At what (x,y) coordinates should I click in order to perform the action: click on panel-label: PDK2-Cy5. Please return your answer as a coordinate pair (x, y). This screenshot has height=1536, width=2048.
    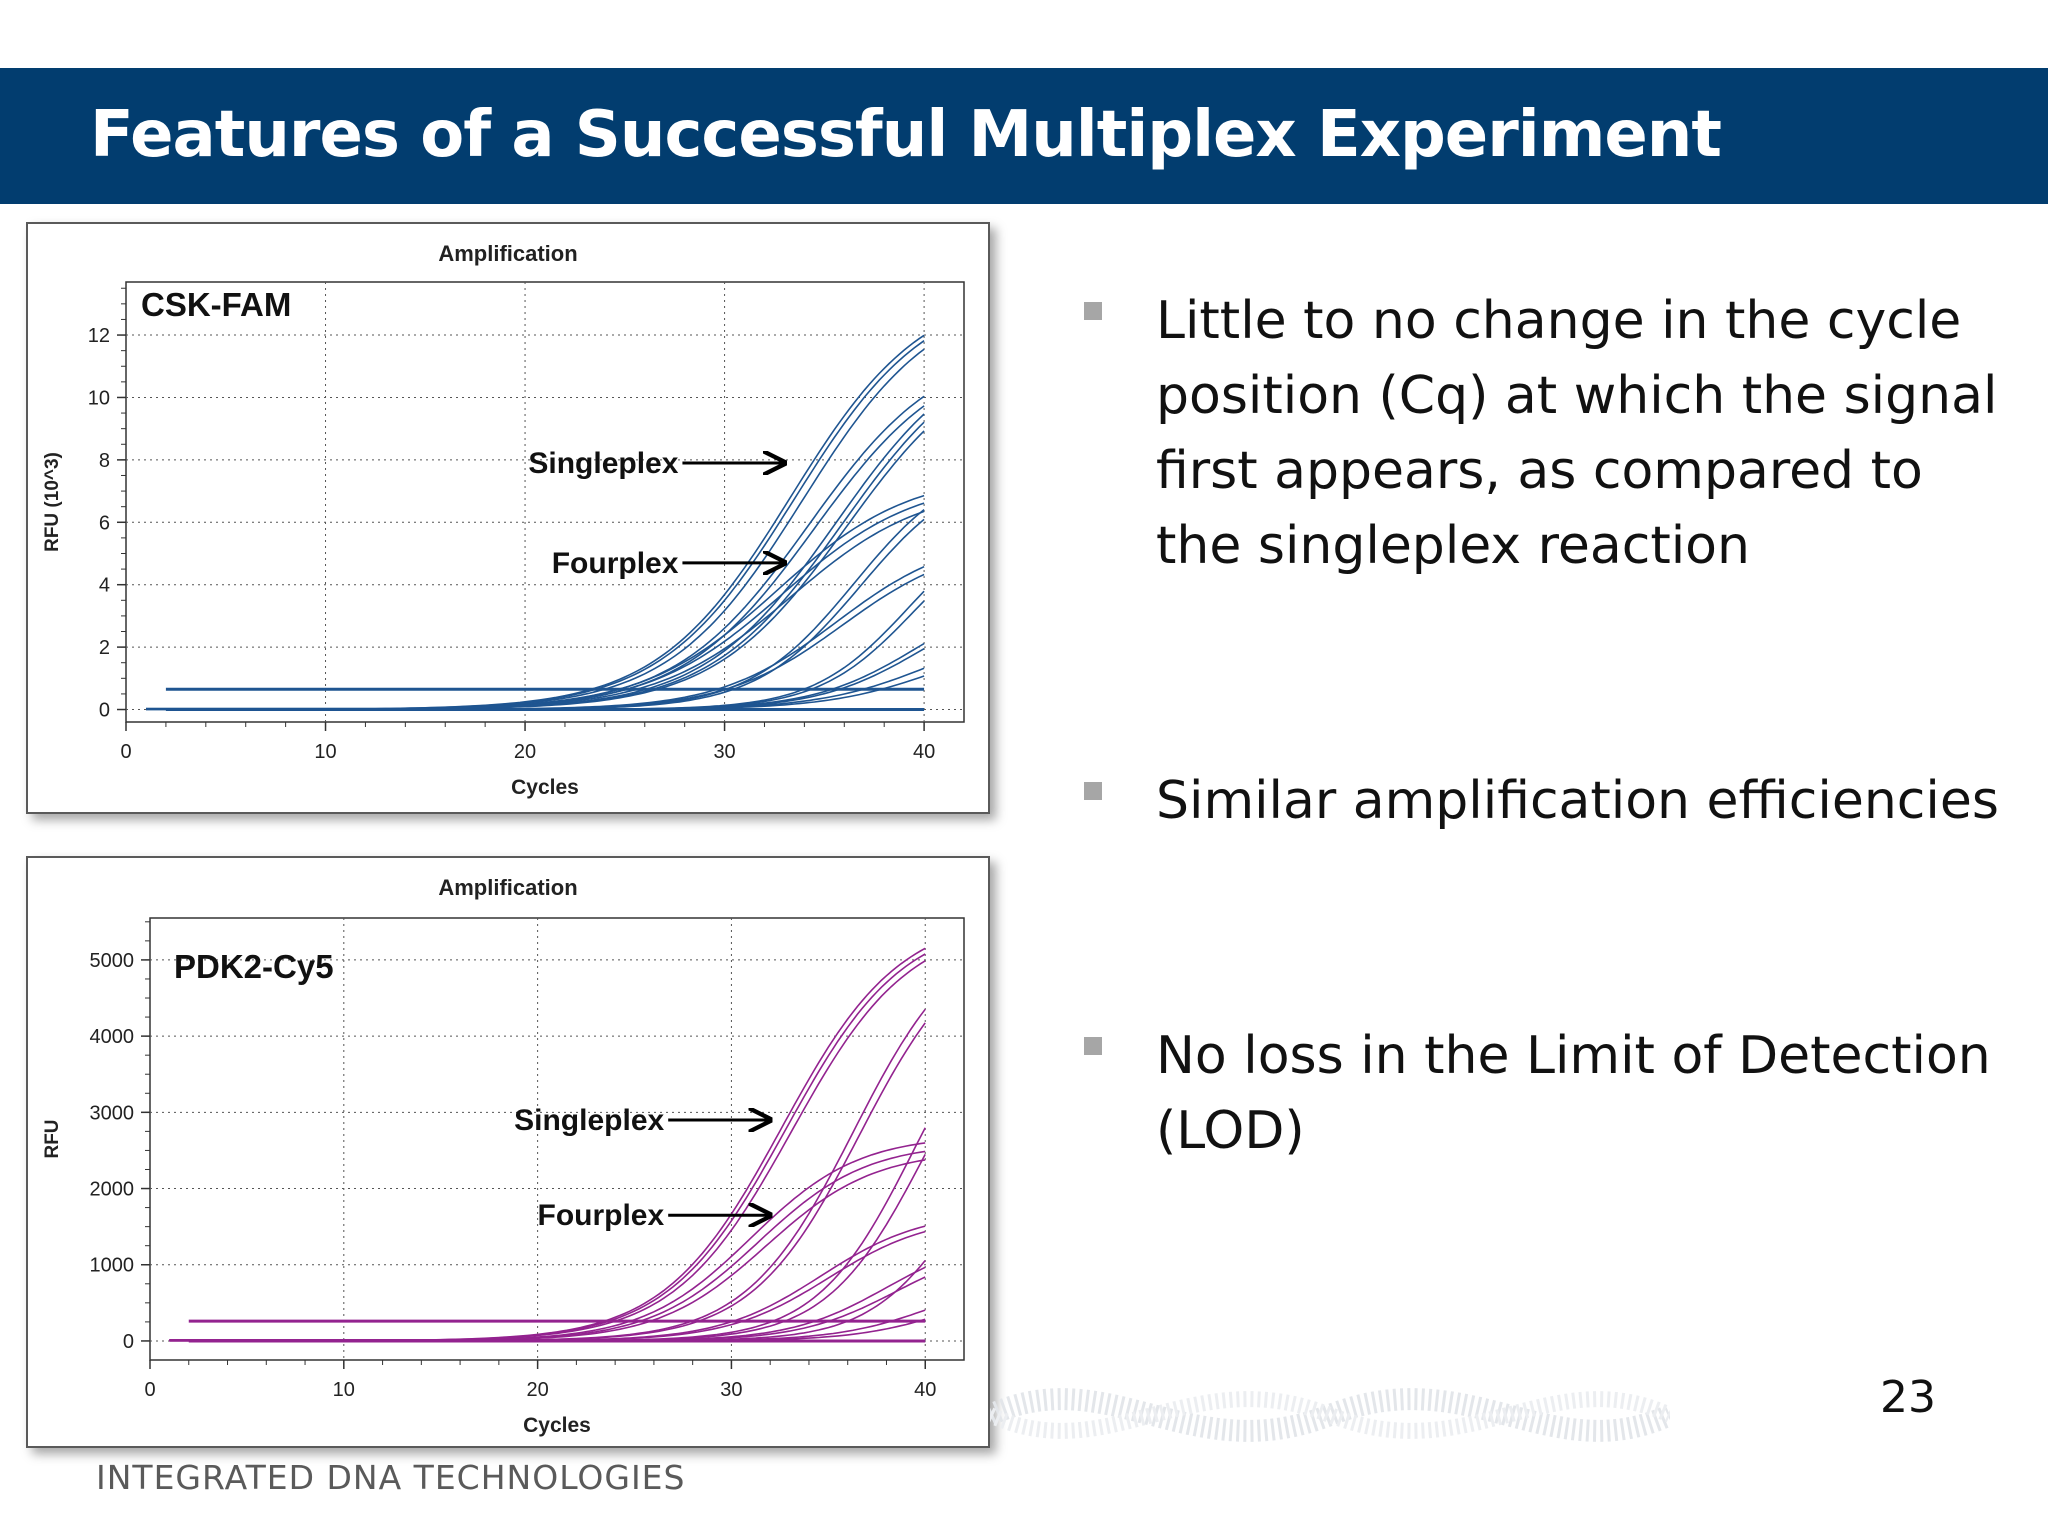
    Looking at the image, I should click on (254, 966).